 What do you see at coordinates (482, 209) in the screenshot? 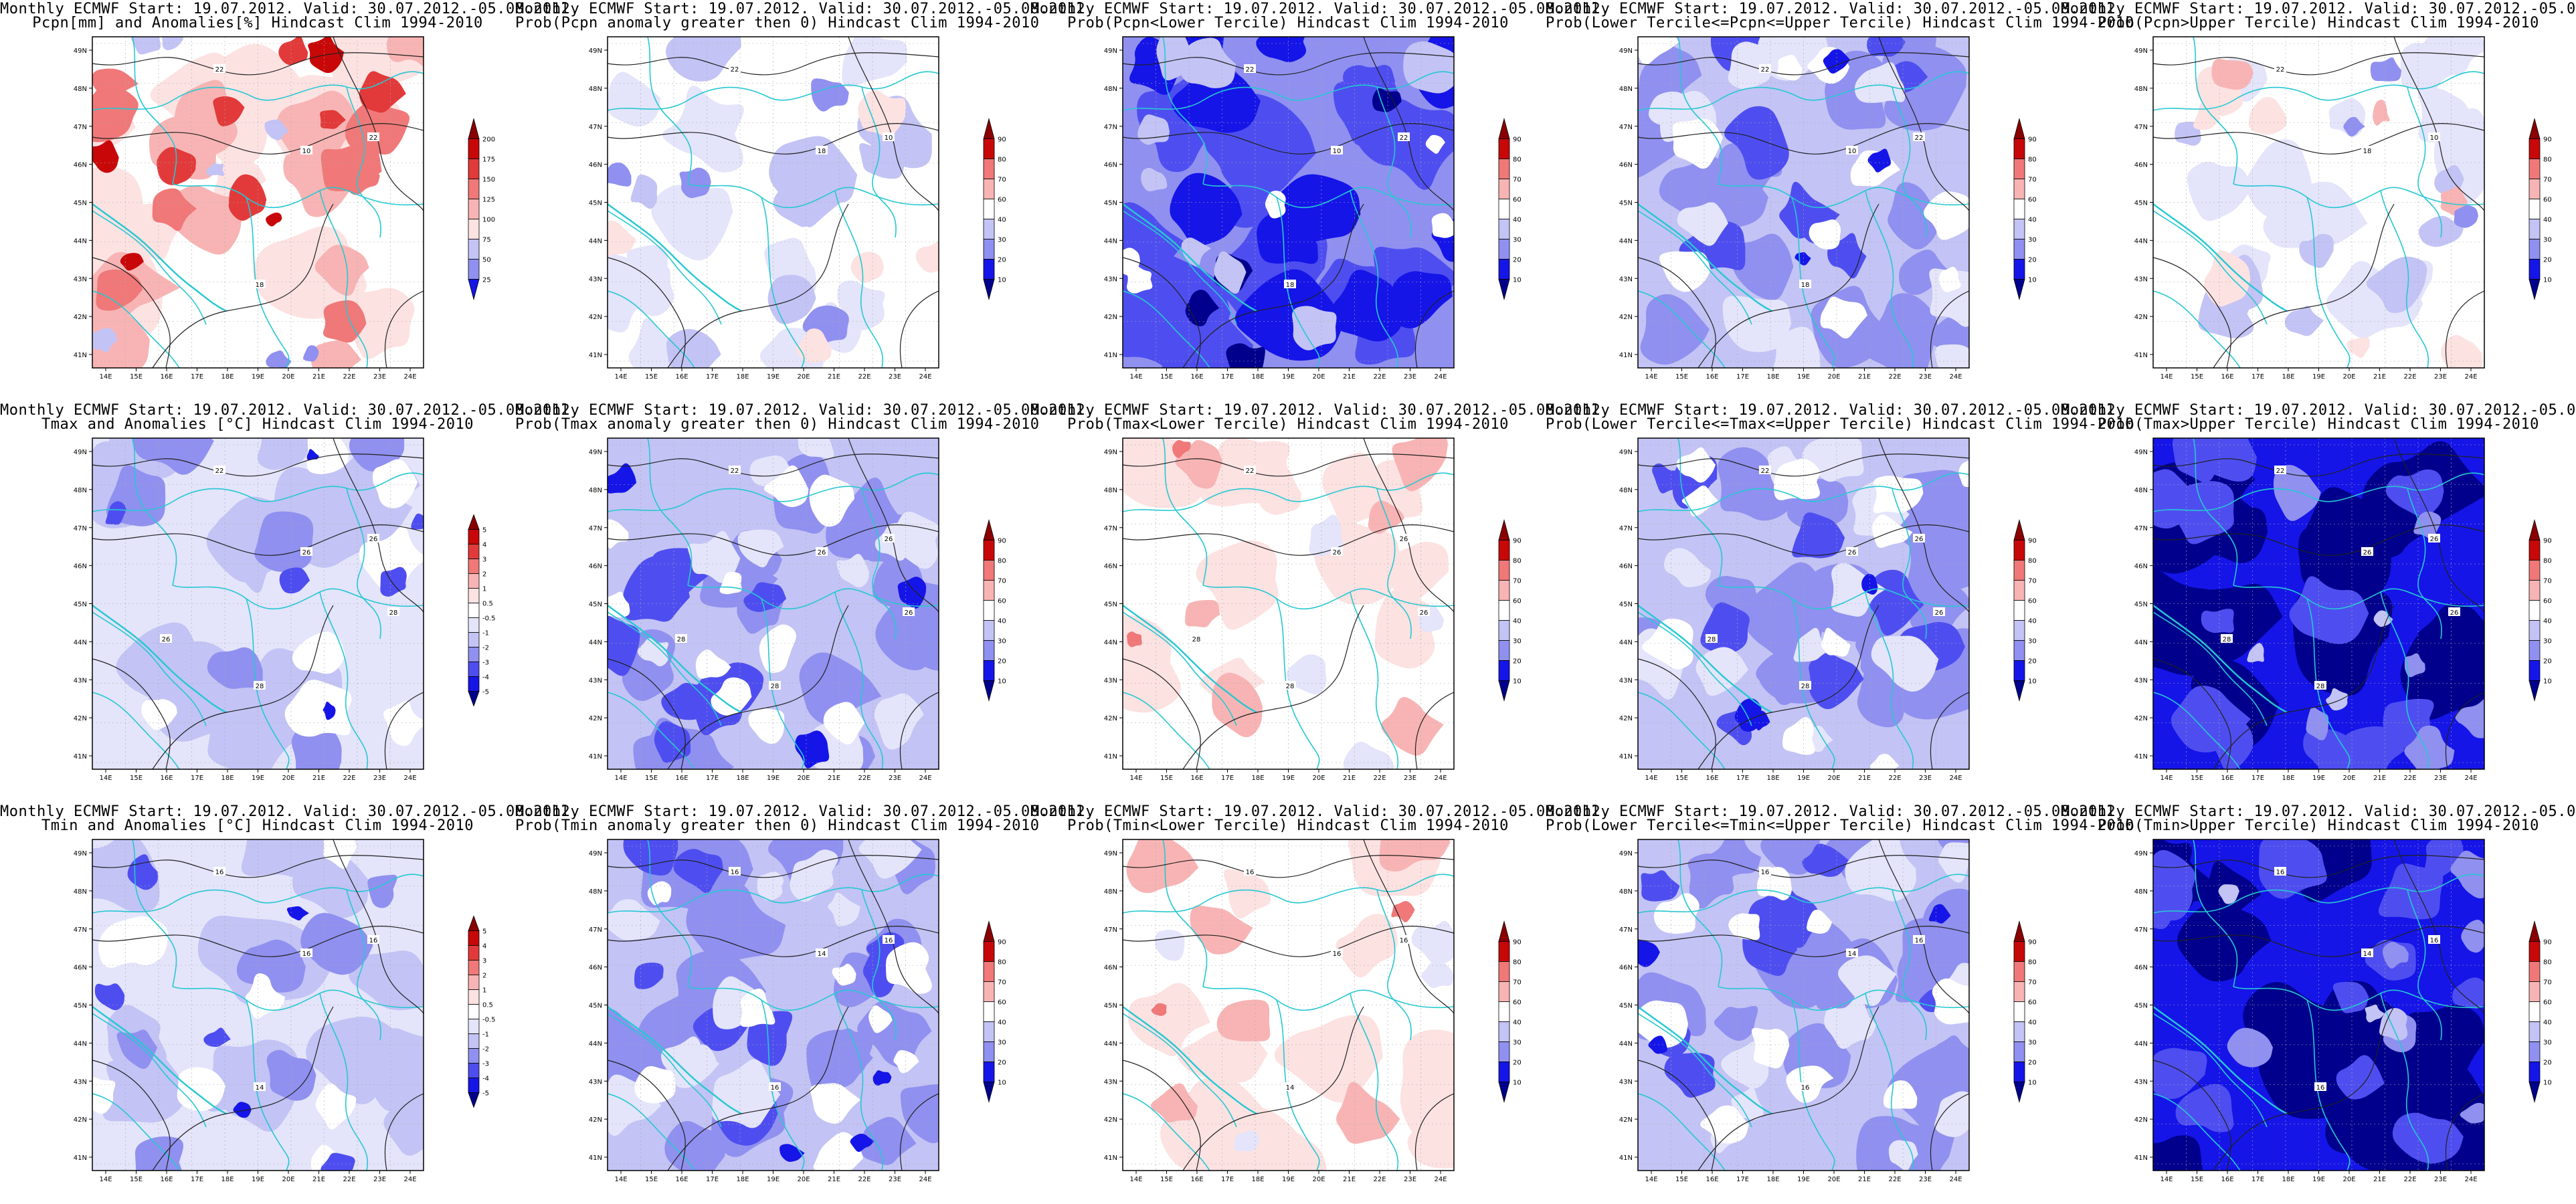
I see `colorbar: 200 175 150 125 100 75 50 25` at bounding box center [482, 209].